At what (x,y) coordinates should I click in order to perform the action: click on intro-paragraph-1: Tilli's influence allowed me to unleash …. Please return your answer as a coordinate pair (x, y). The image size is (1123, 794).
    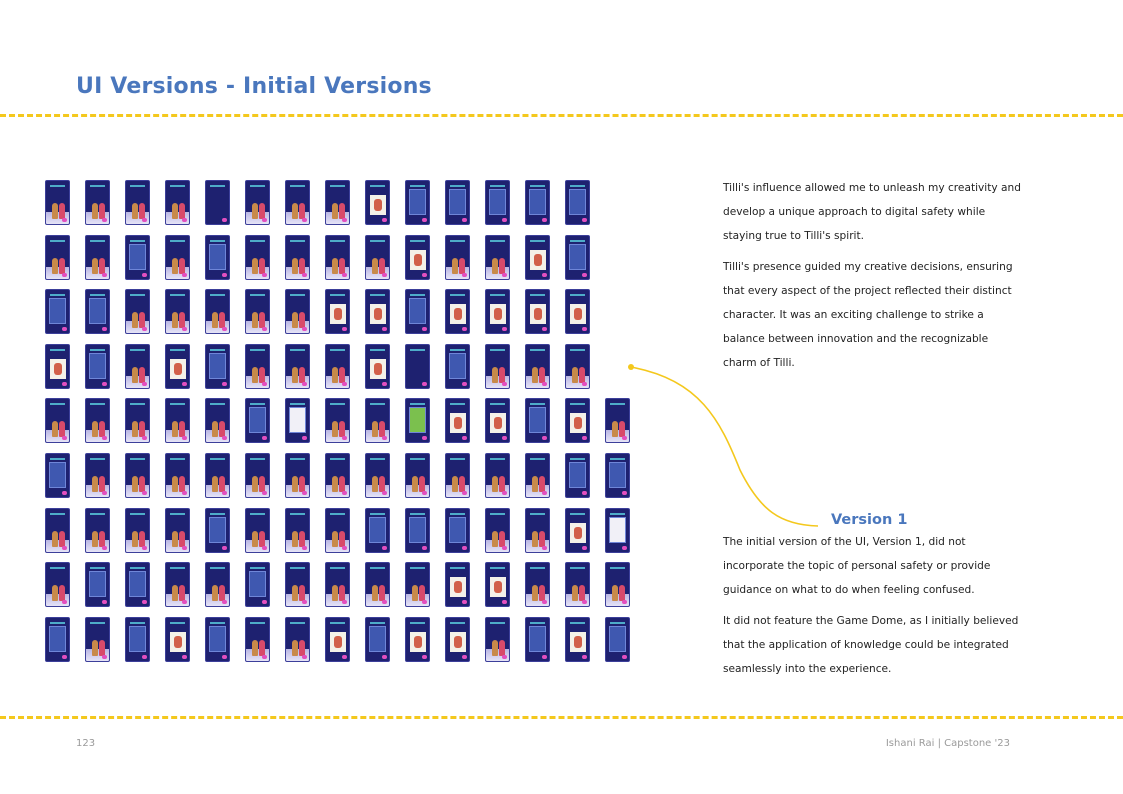
    Looking at the image, I should click on (873, 212).